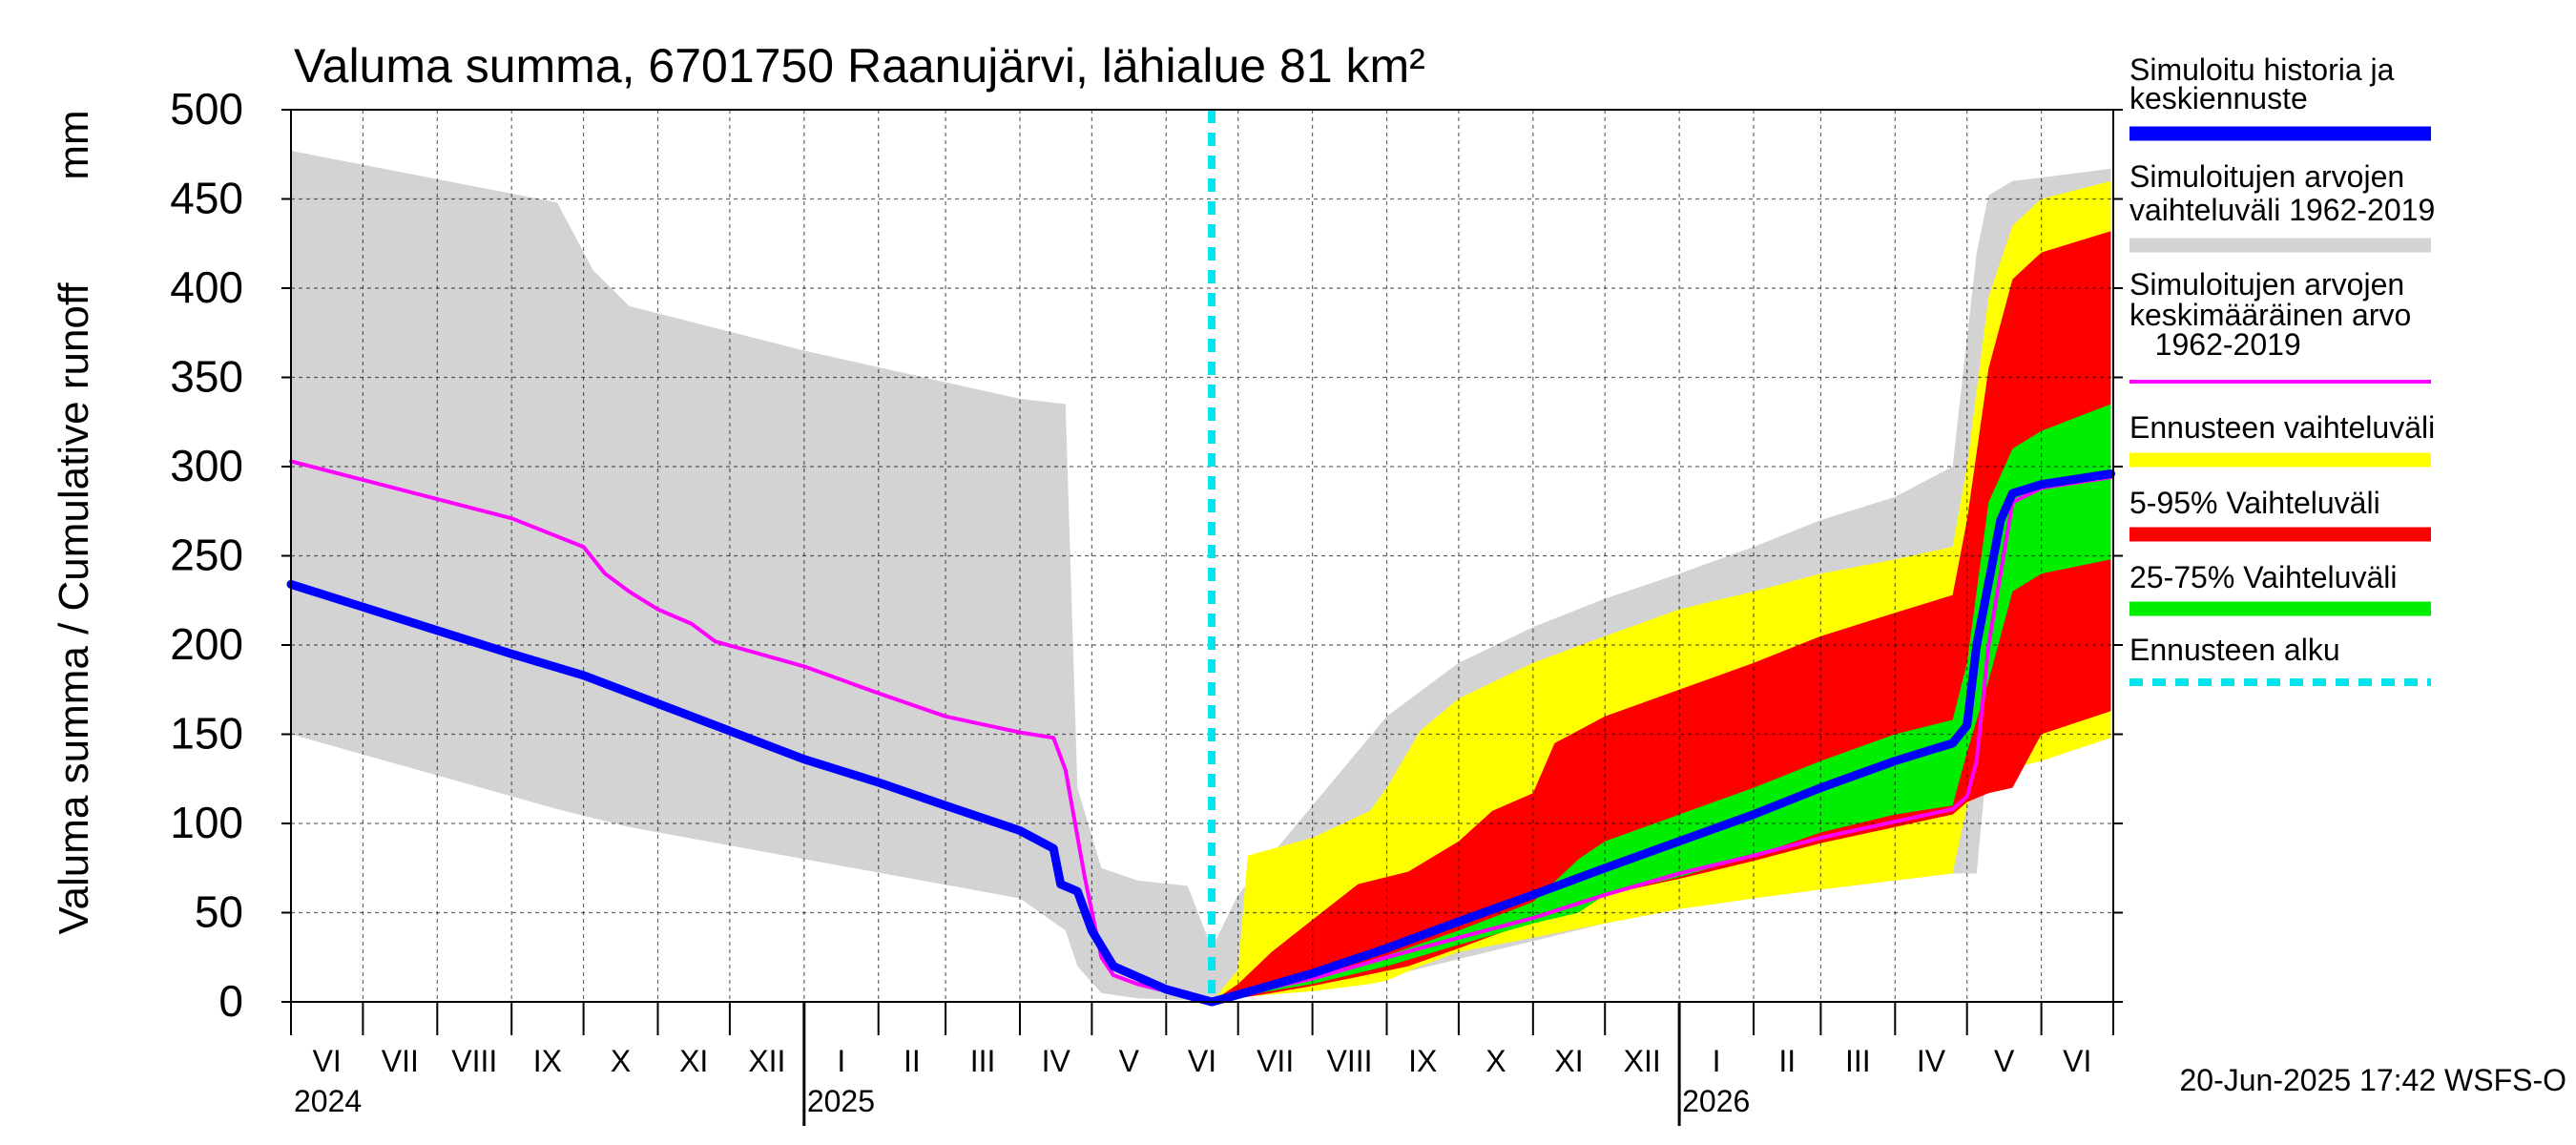 The image size is (2576, 1145). Describe the element at coordinates (74, 145) in the screenshot. I see `y-axis-unit: mm` at that location.